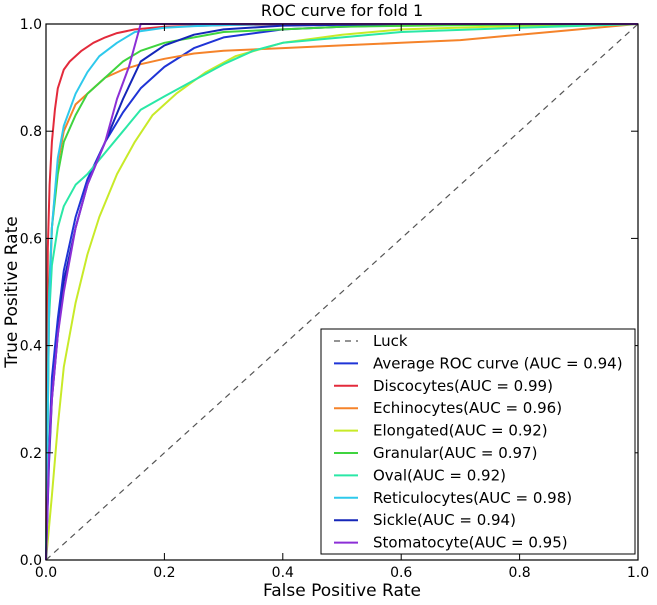  Describe the element at coordinates (638, 573) in the screenshot. I see `x-tick-label: 1.0` at that location.